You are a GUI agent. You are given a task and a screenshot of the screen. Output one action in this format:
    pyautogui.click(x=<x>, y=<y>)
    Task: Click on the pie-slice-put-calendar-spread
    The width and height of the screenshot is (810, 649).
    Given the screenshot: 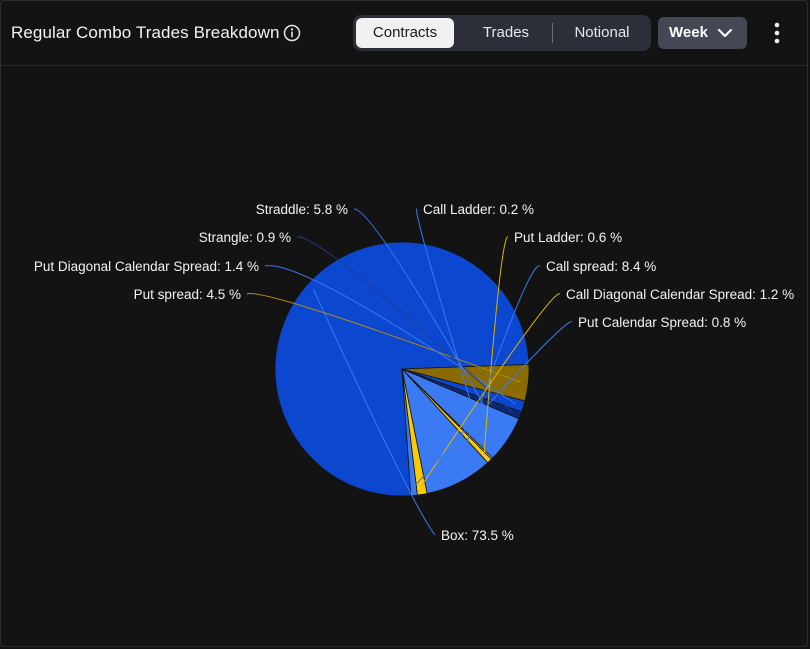 What is the action you would take?
    pyautogui.click(x=409, y=432)
    